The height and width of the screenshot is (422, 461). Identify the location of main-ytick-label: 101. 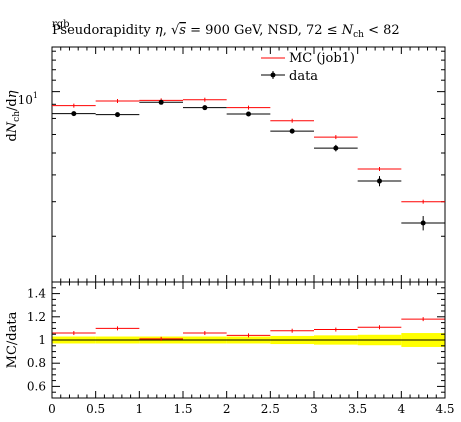
(28, 99).